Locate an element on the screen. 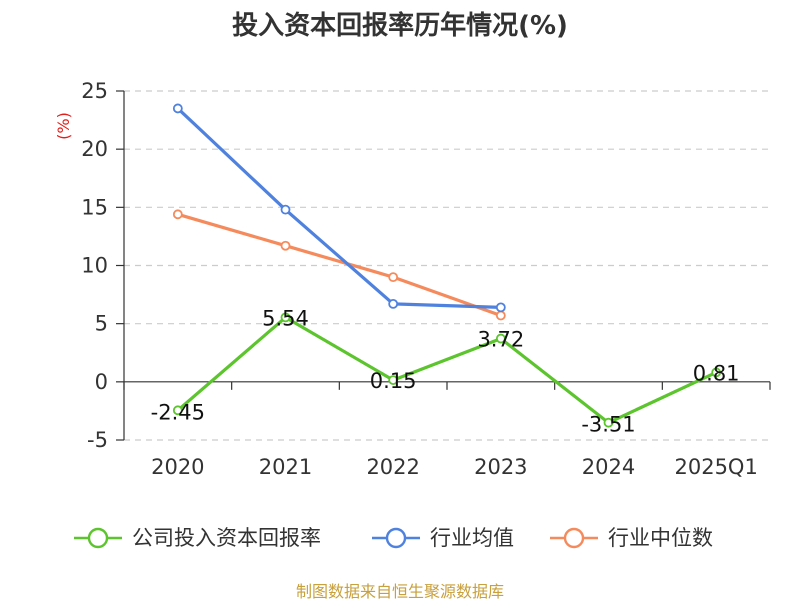  x-tick-label: 2023 is located at coordinates (500, 467).